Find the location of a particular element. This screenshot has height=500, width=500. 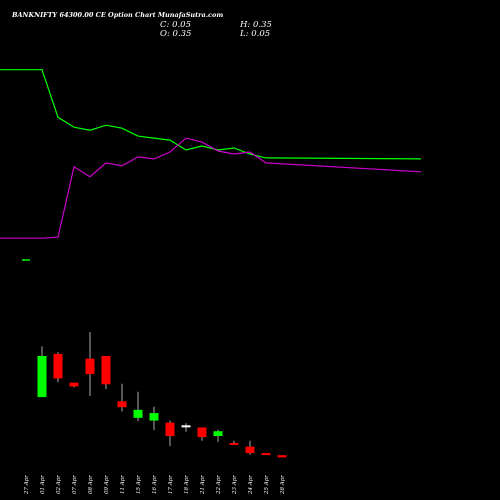

x-tick-label: 17 Apr is located at coordinates (171, 484).